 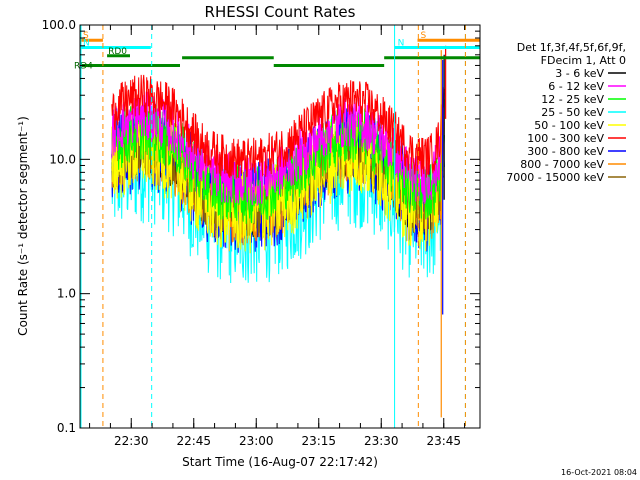 I want to click on x-tick-label: 23:45, so click(x=443, y=441).